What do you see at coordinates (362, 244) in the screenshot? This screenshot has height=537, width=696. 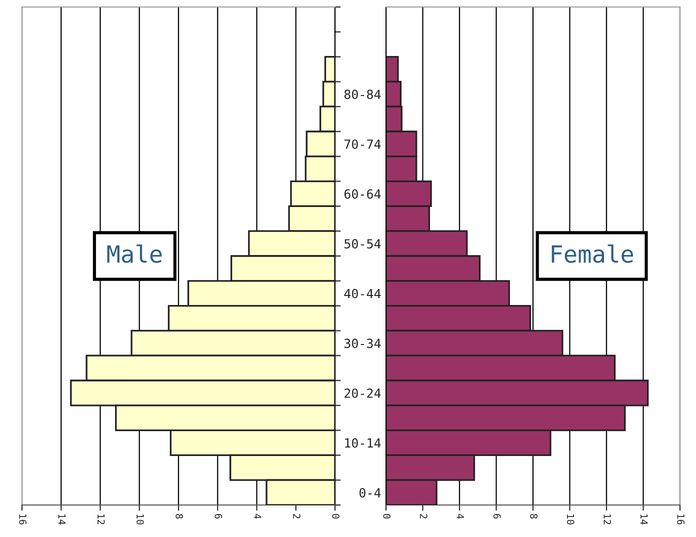 I see `y-tick-label: 50-54` at bounding box center [362, 244].